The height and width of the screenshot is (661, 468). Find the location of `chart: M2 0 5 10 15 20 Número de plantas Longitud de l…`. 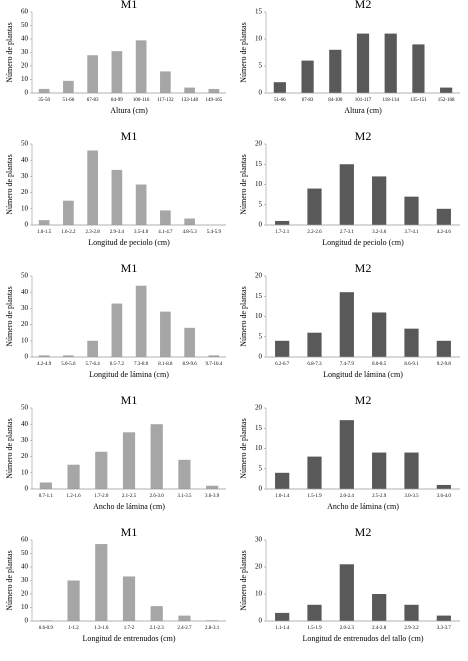

chart: M2 0 5 10 15 20 Número de plantas Longitud de l… is located at coordinates (349, 320).